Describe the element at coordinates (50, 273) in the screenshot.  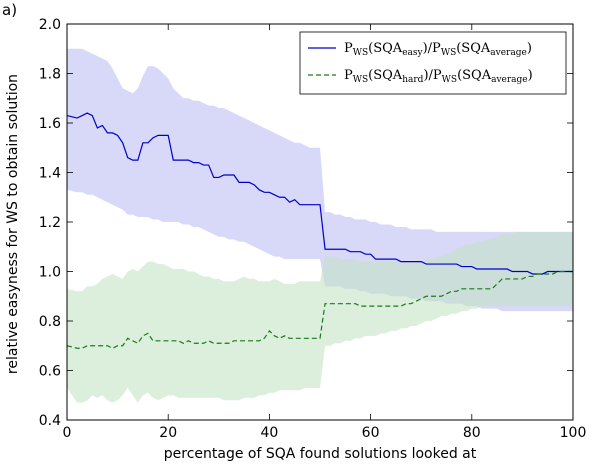
I see `y-tick-label: 1.0` at that location.